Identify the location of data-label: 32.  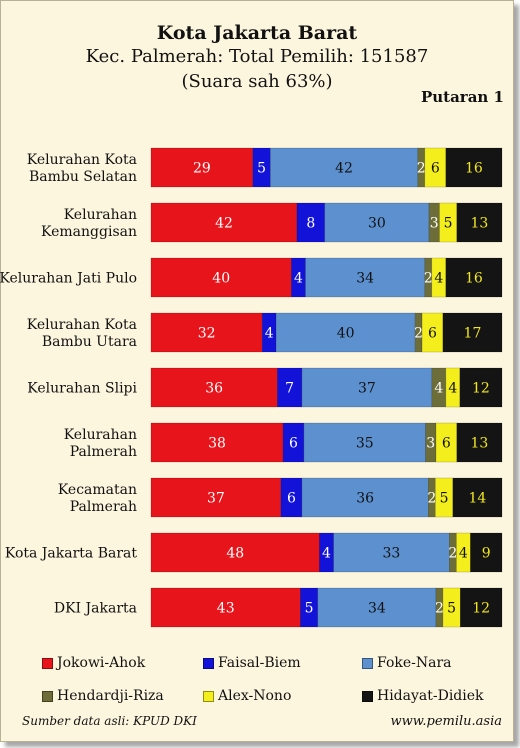
(207, 334).